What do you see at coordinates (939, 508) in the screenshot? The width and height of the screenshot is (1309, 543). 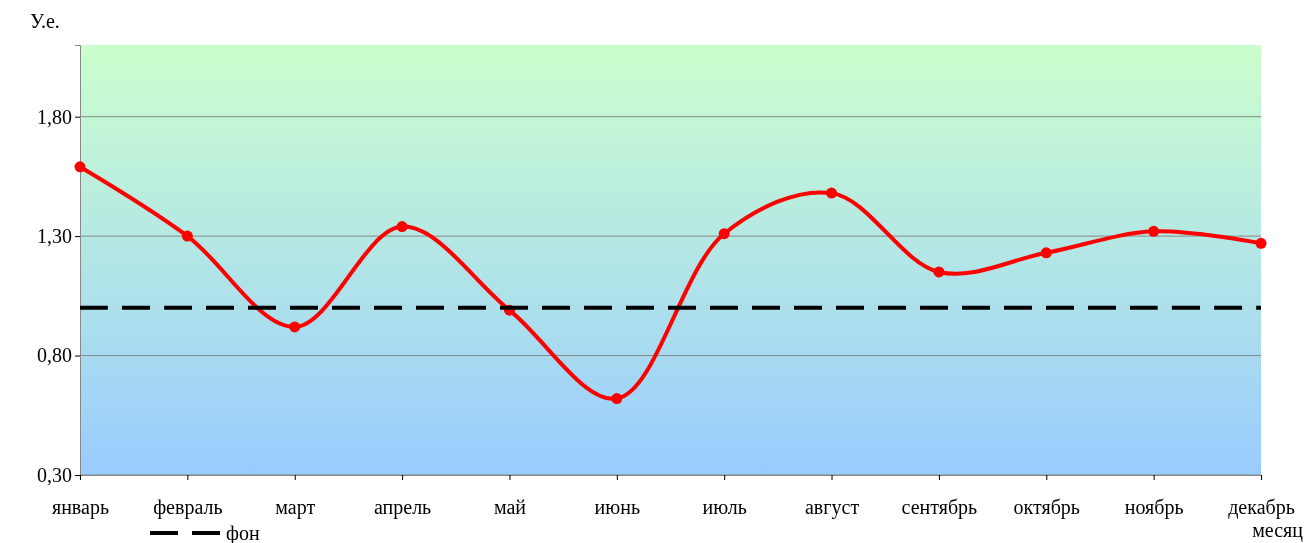 I see `x-tick-label: сентябрь` at bounding box center [939, 508].